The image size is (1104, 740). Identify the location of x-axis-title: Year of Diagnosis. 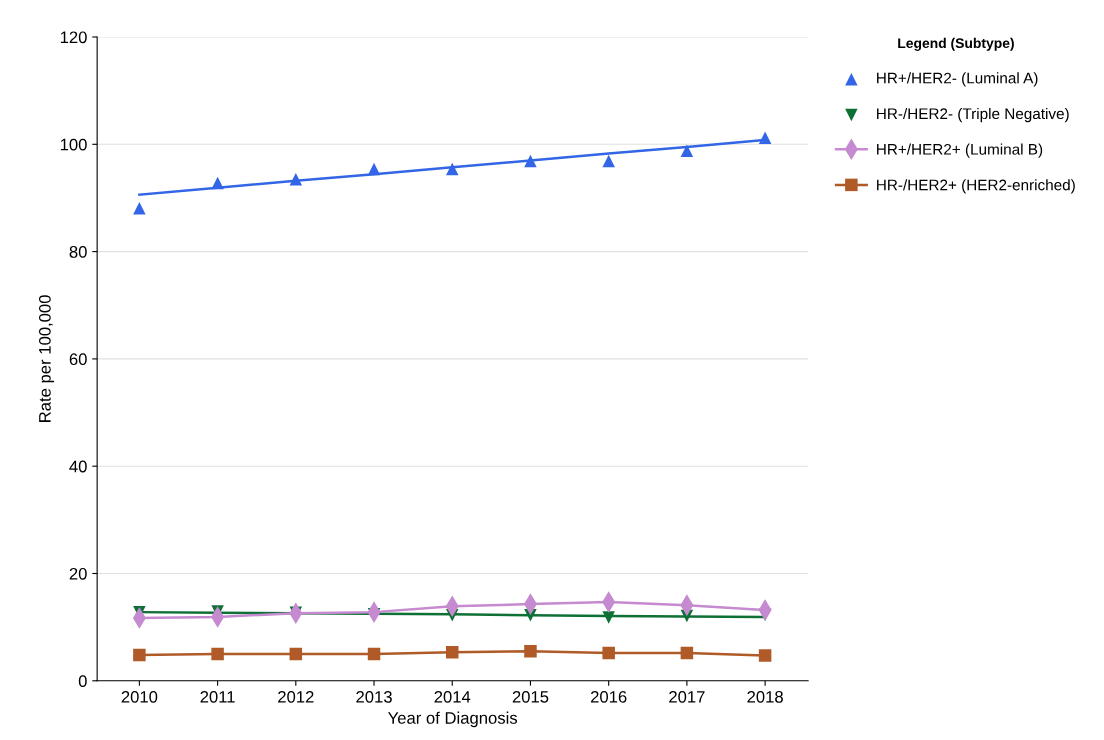
(453, 719).